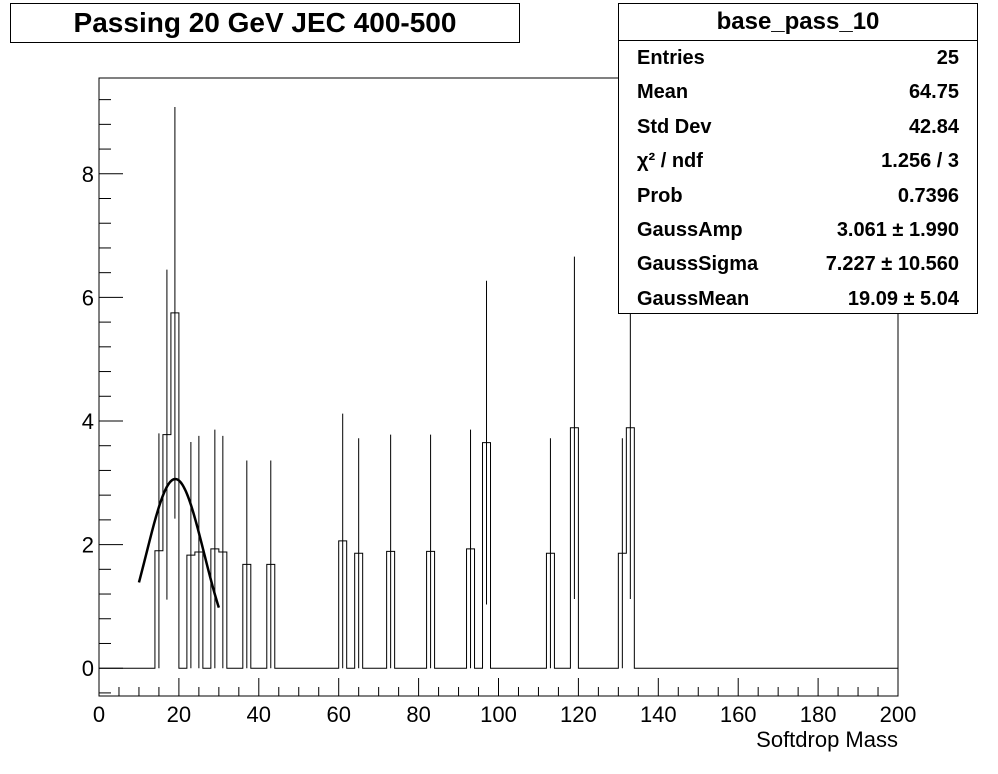  I want to click on y-tick-label: 6, so click(88, 297).